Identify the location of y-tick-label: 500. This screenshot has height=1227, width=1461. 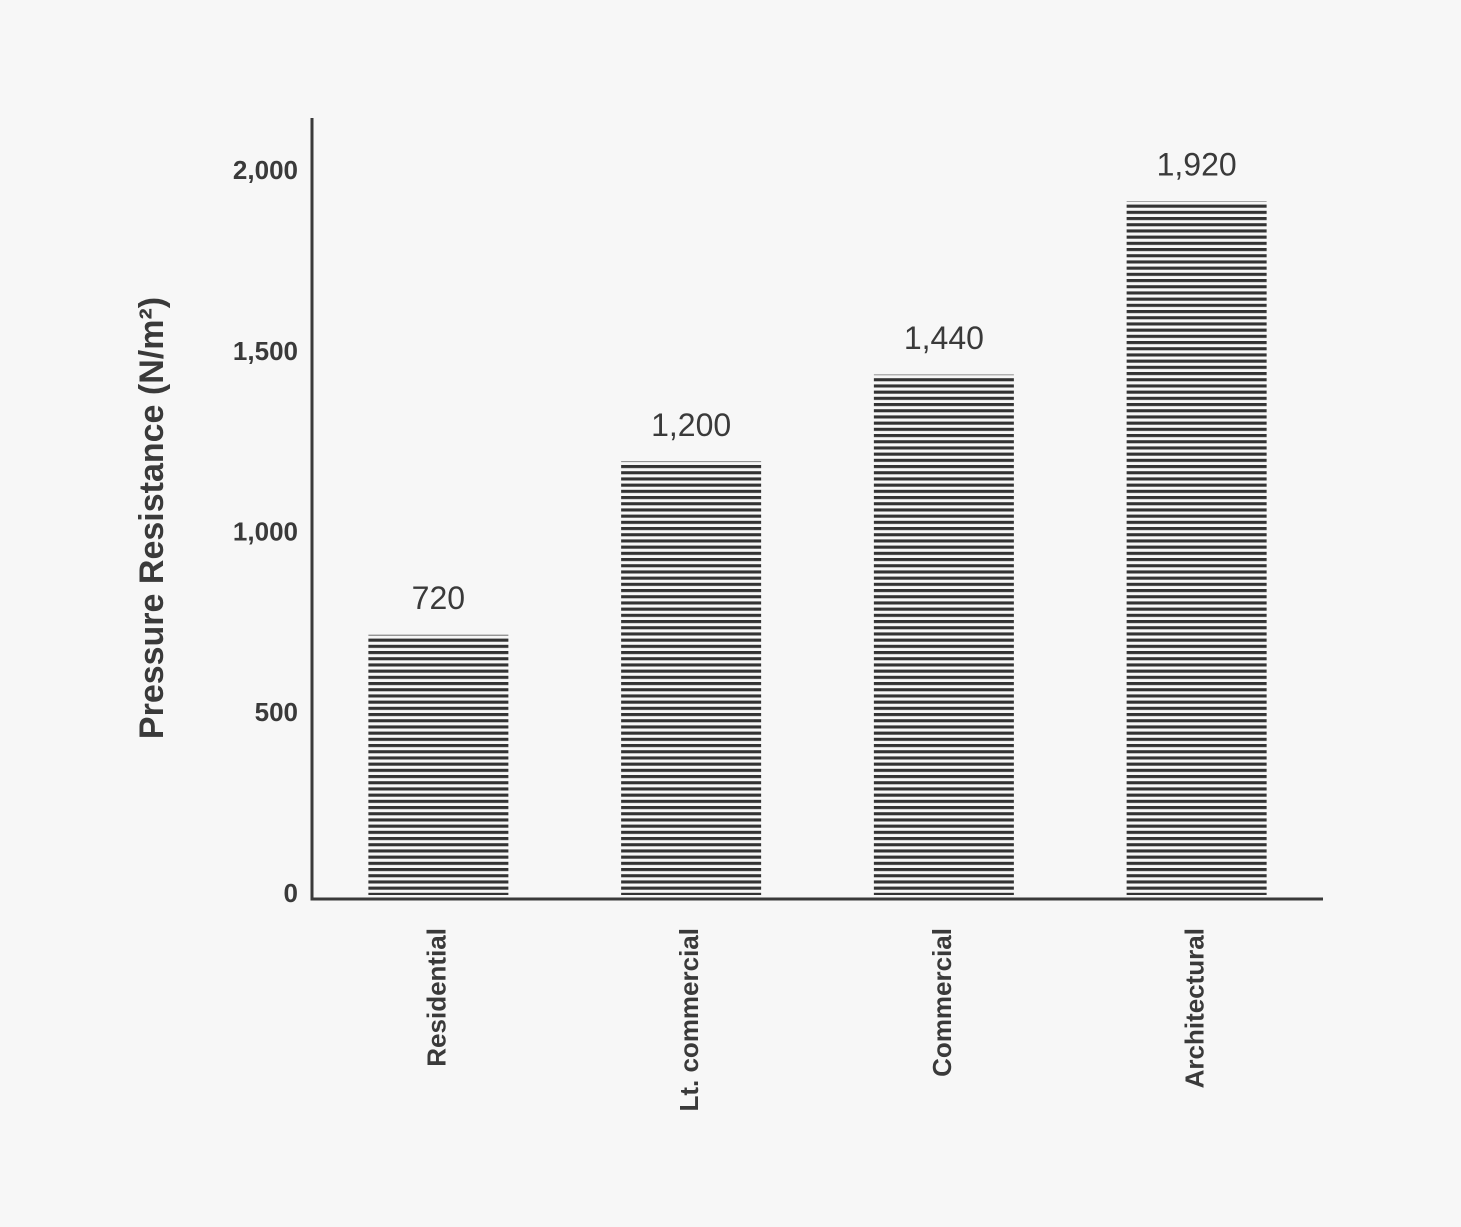
(276, 712).